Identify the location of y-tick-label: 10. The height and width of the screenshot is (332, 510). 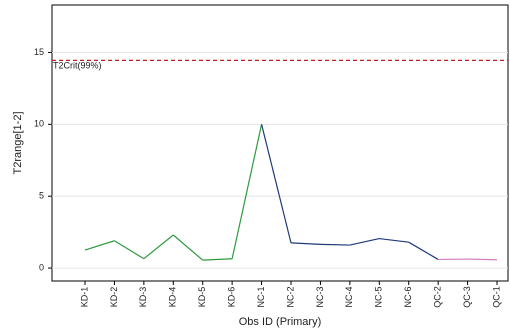
(39, 124).